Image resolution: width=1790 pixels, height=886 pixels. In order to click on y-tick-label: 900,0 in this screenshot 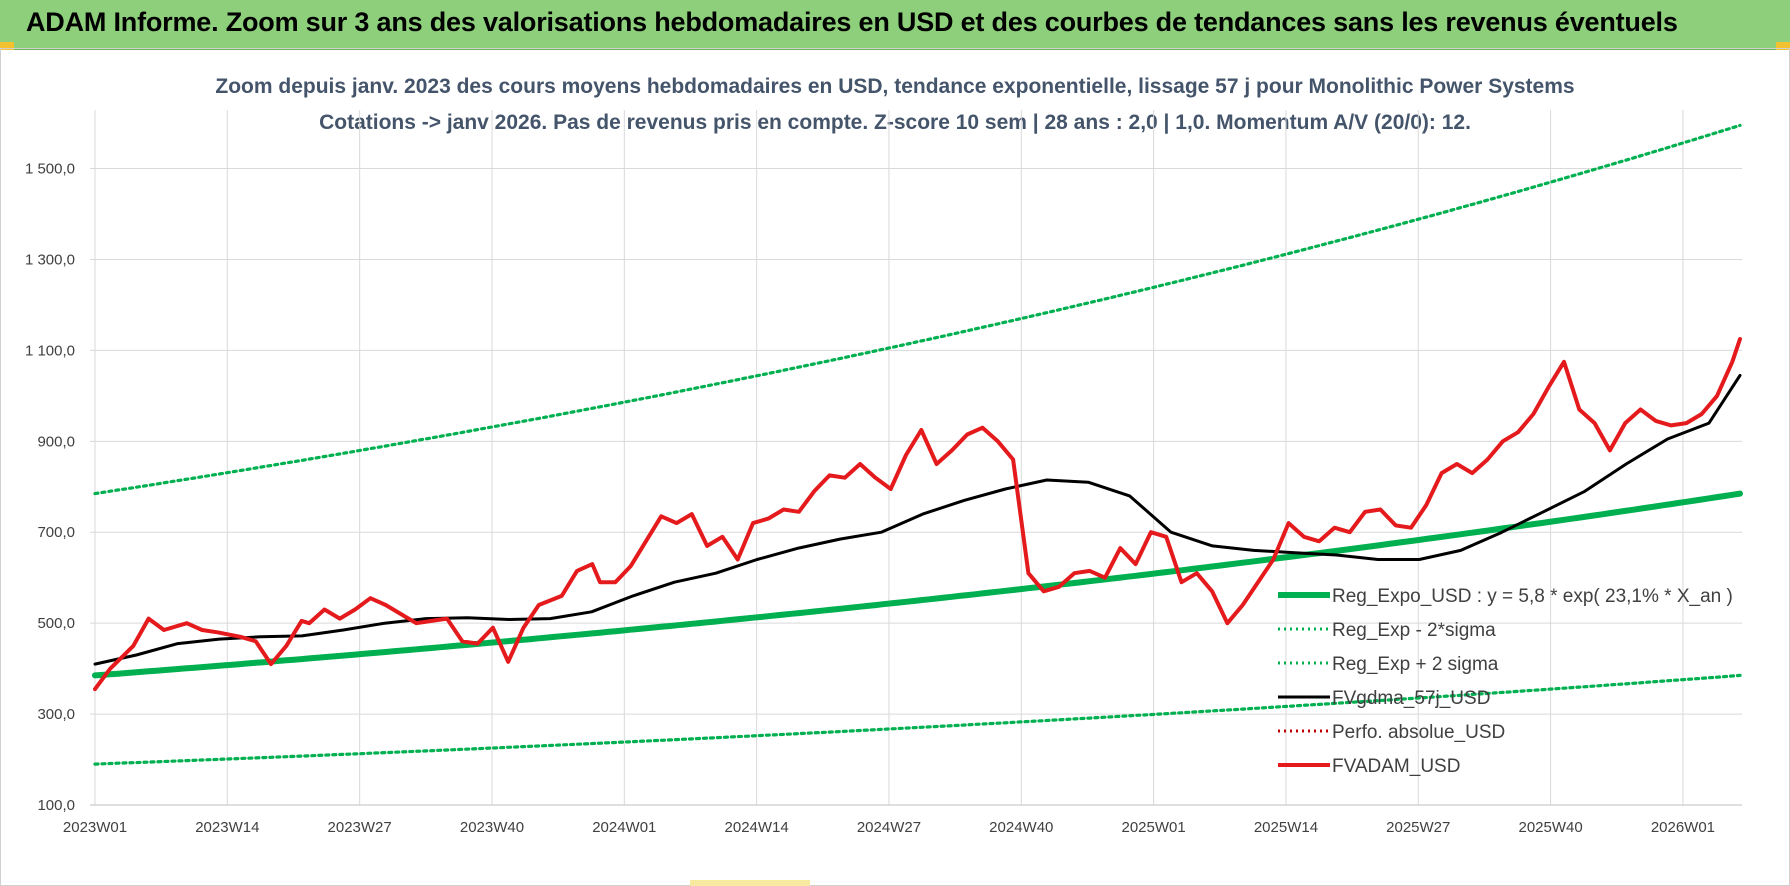, I will do `click(56, 441)`.